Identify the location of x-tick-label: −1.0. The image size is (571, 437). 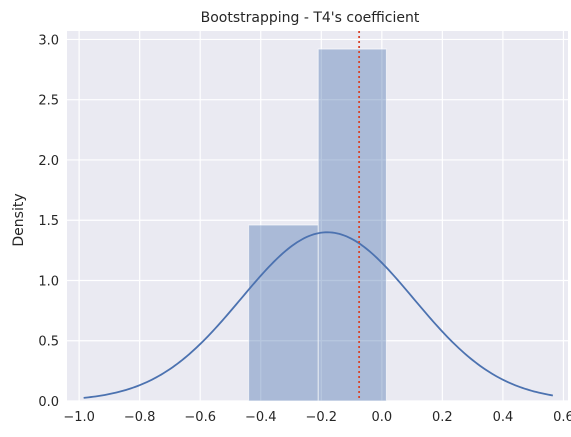
(79, 417).